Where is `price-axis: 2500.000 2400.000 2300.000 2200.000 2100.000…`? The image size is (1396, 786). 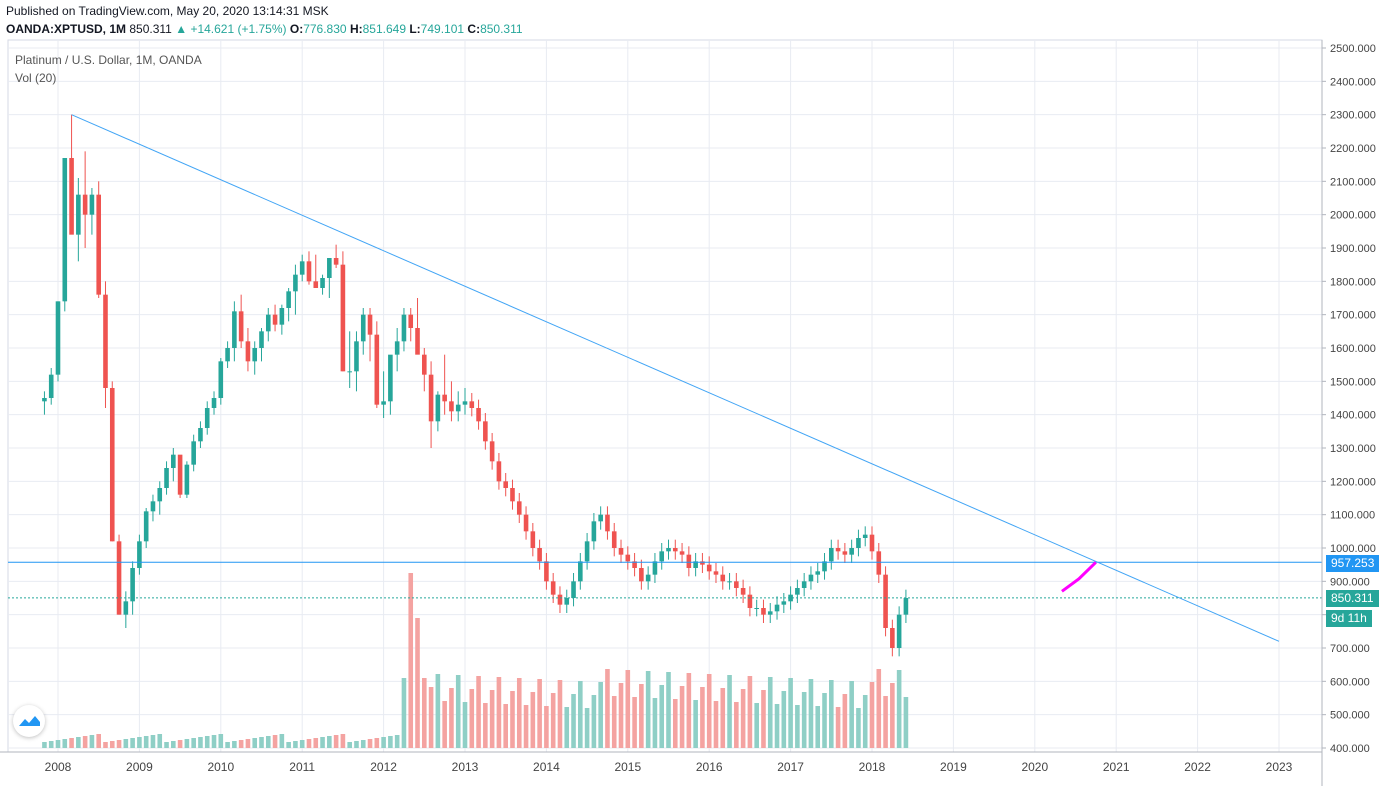 price-axis: 2500.000 2400.000 2300.000 2200.000 2100.000… is located at coordinates (1348, 413).